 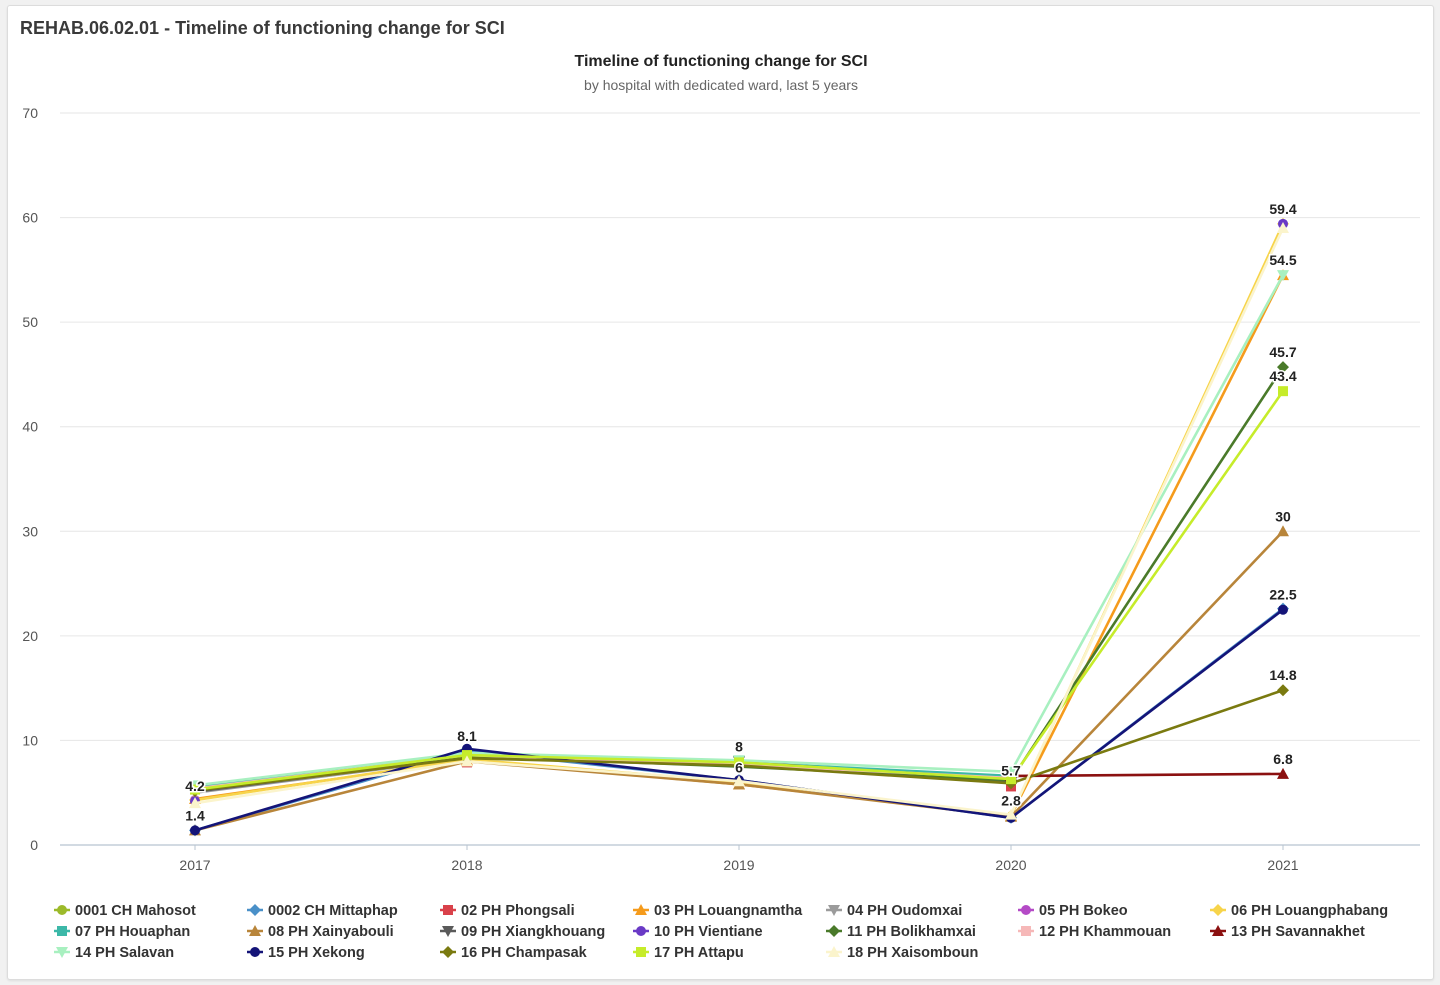 I want to click on legend-label: 0001 CH Mahosot, so click(x=135, y=911).